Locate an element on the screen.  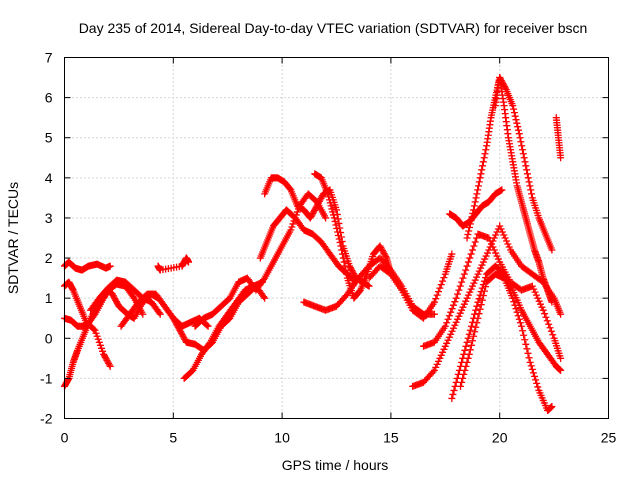
series-arc-v is located at coordinates (558, 138).